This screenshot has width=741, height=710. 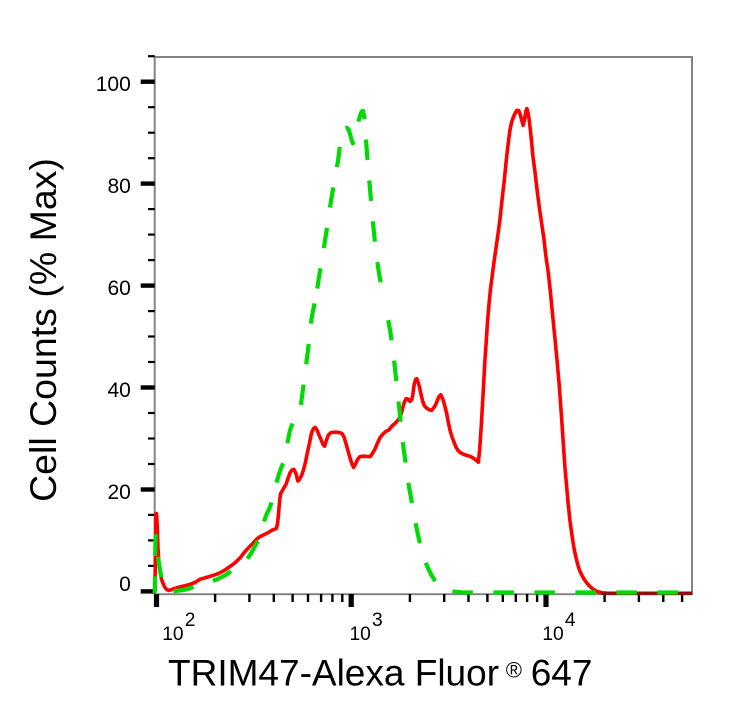 What do you see at coordinates (118, 492) in the screenshot?
I see `svg-text: 20` at bounding box center [118, 492].